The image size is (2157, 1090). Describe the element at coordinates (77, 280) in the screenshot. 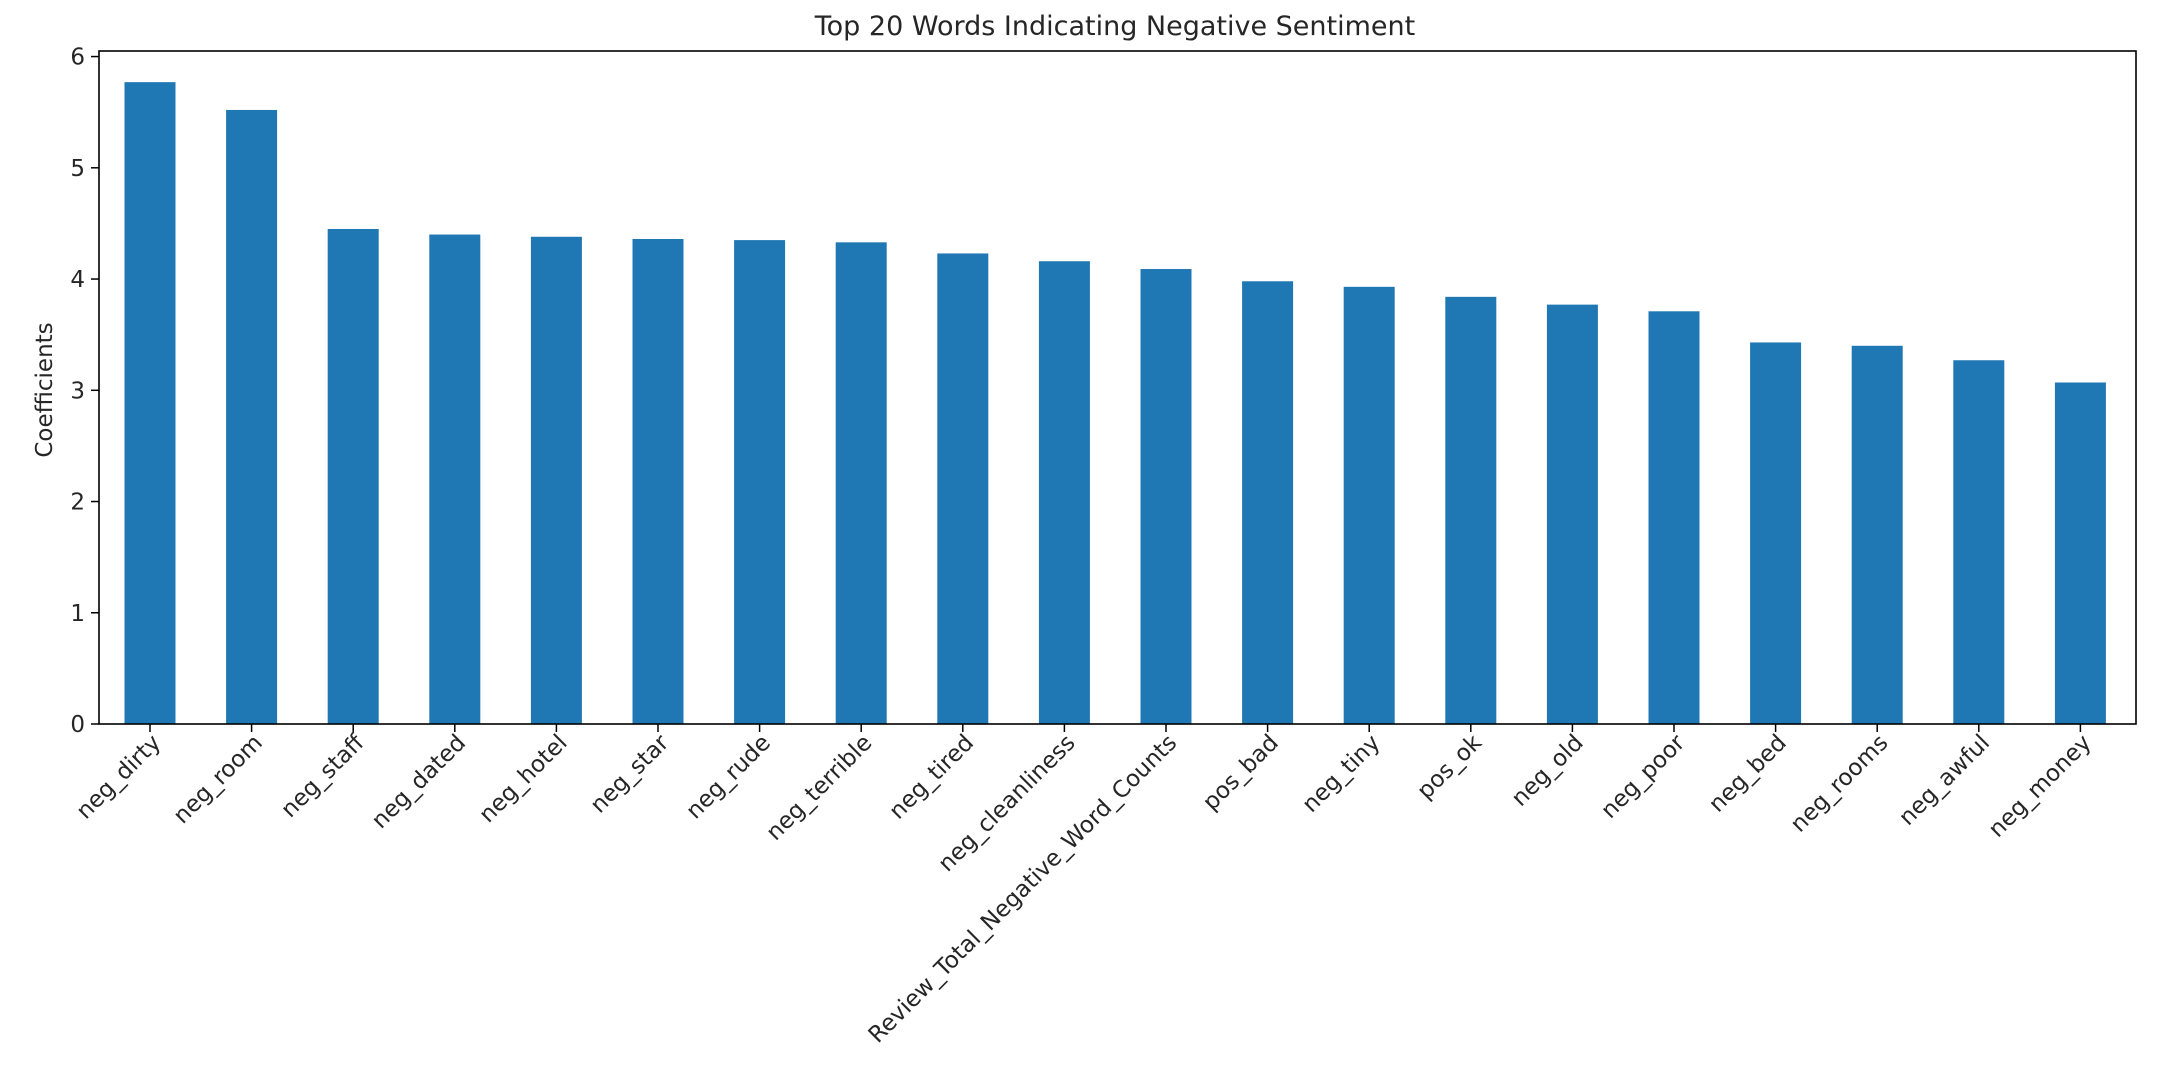

I see `y-tick-label: 4` at that location.